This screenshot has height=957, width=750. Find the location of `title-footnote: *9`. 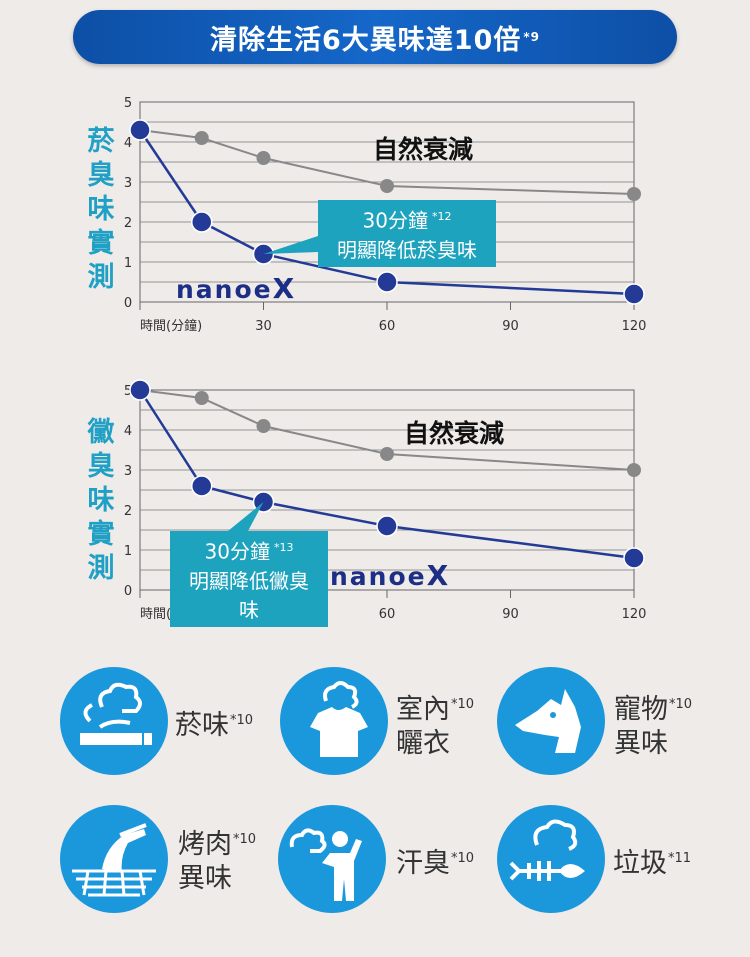

title-footnote: *9 is located at coordinates (531, 37).